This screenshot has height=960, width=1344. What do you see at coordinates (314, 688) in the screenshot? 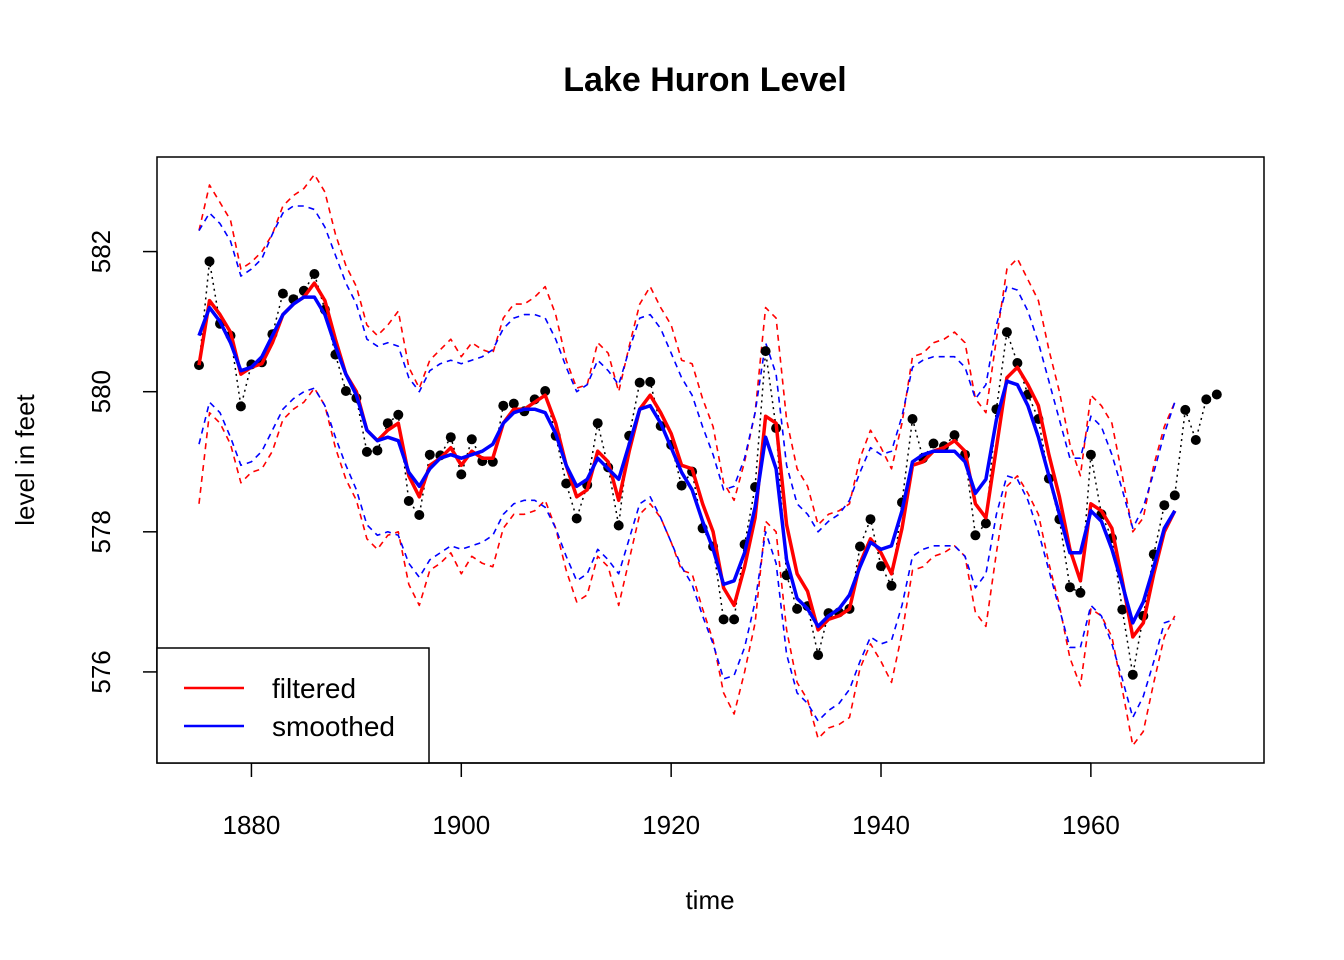
I see `legend-filtered-label: filtered` at bounding box center [314, 688].